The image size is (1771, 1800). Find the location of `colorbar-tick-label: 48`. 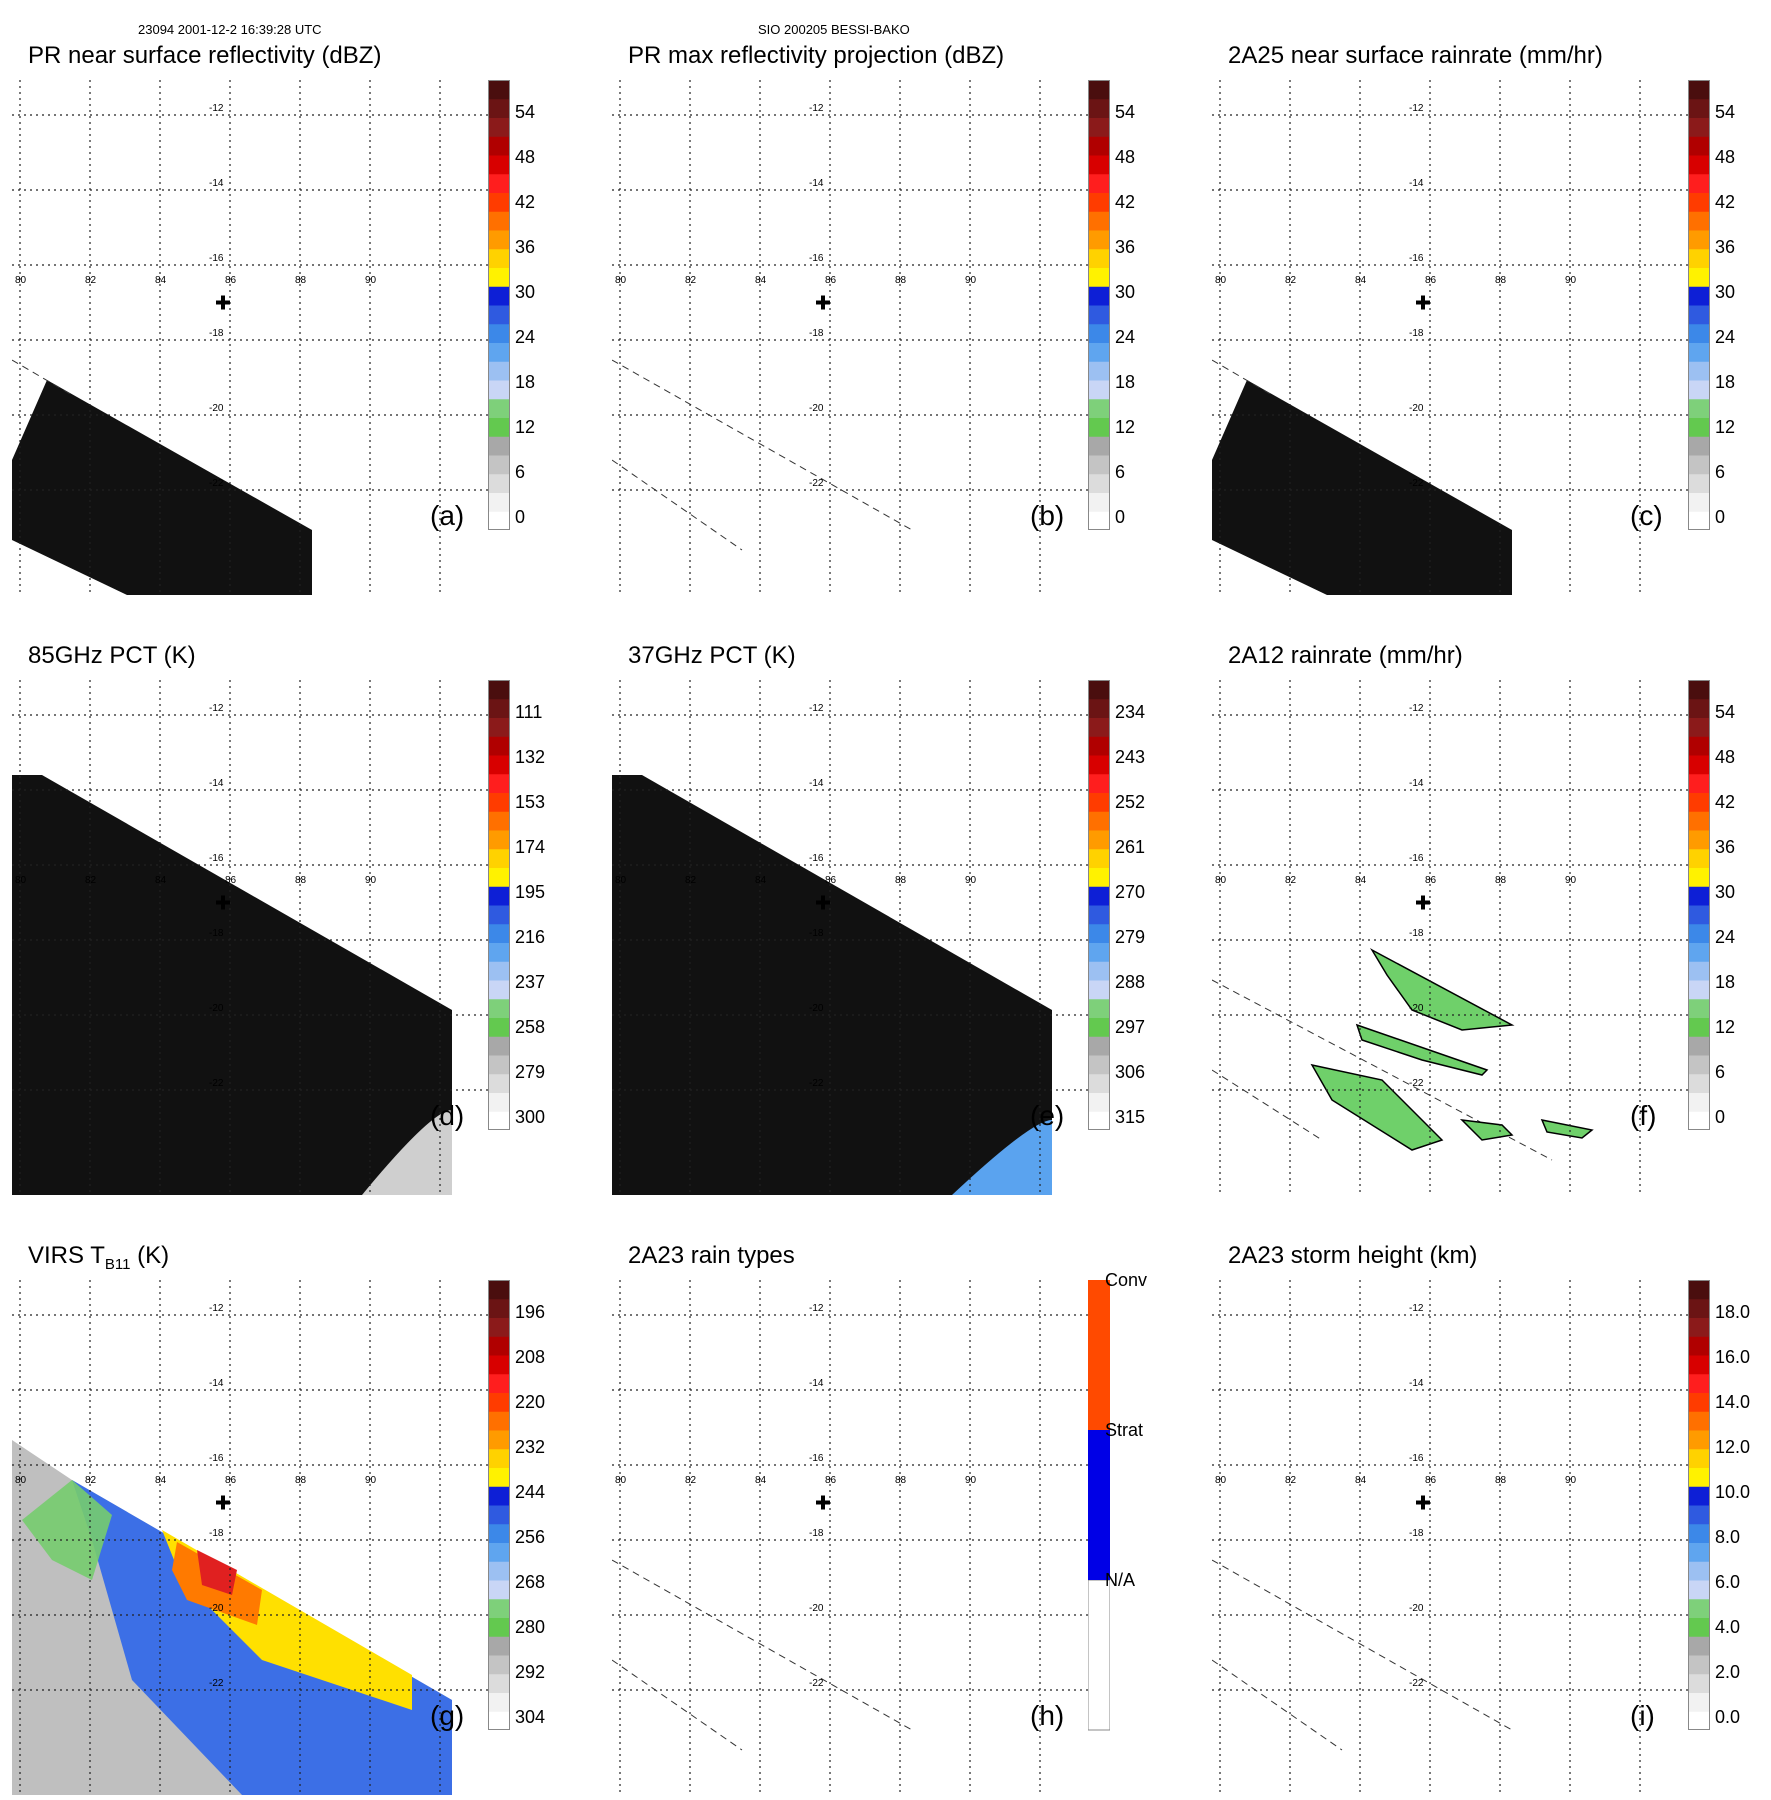

colorbar-tick-label: 48 is located at coordinates (1725, 757).